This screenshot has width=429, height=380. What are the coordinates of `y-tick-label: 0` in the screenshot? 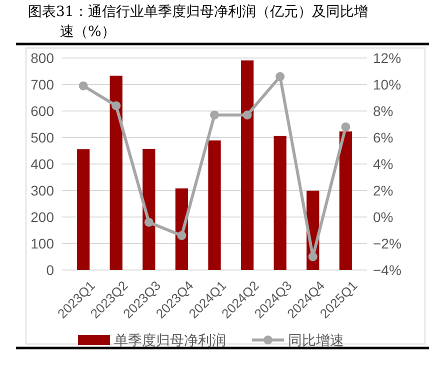 It's located at (50, 270).